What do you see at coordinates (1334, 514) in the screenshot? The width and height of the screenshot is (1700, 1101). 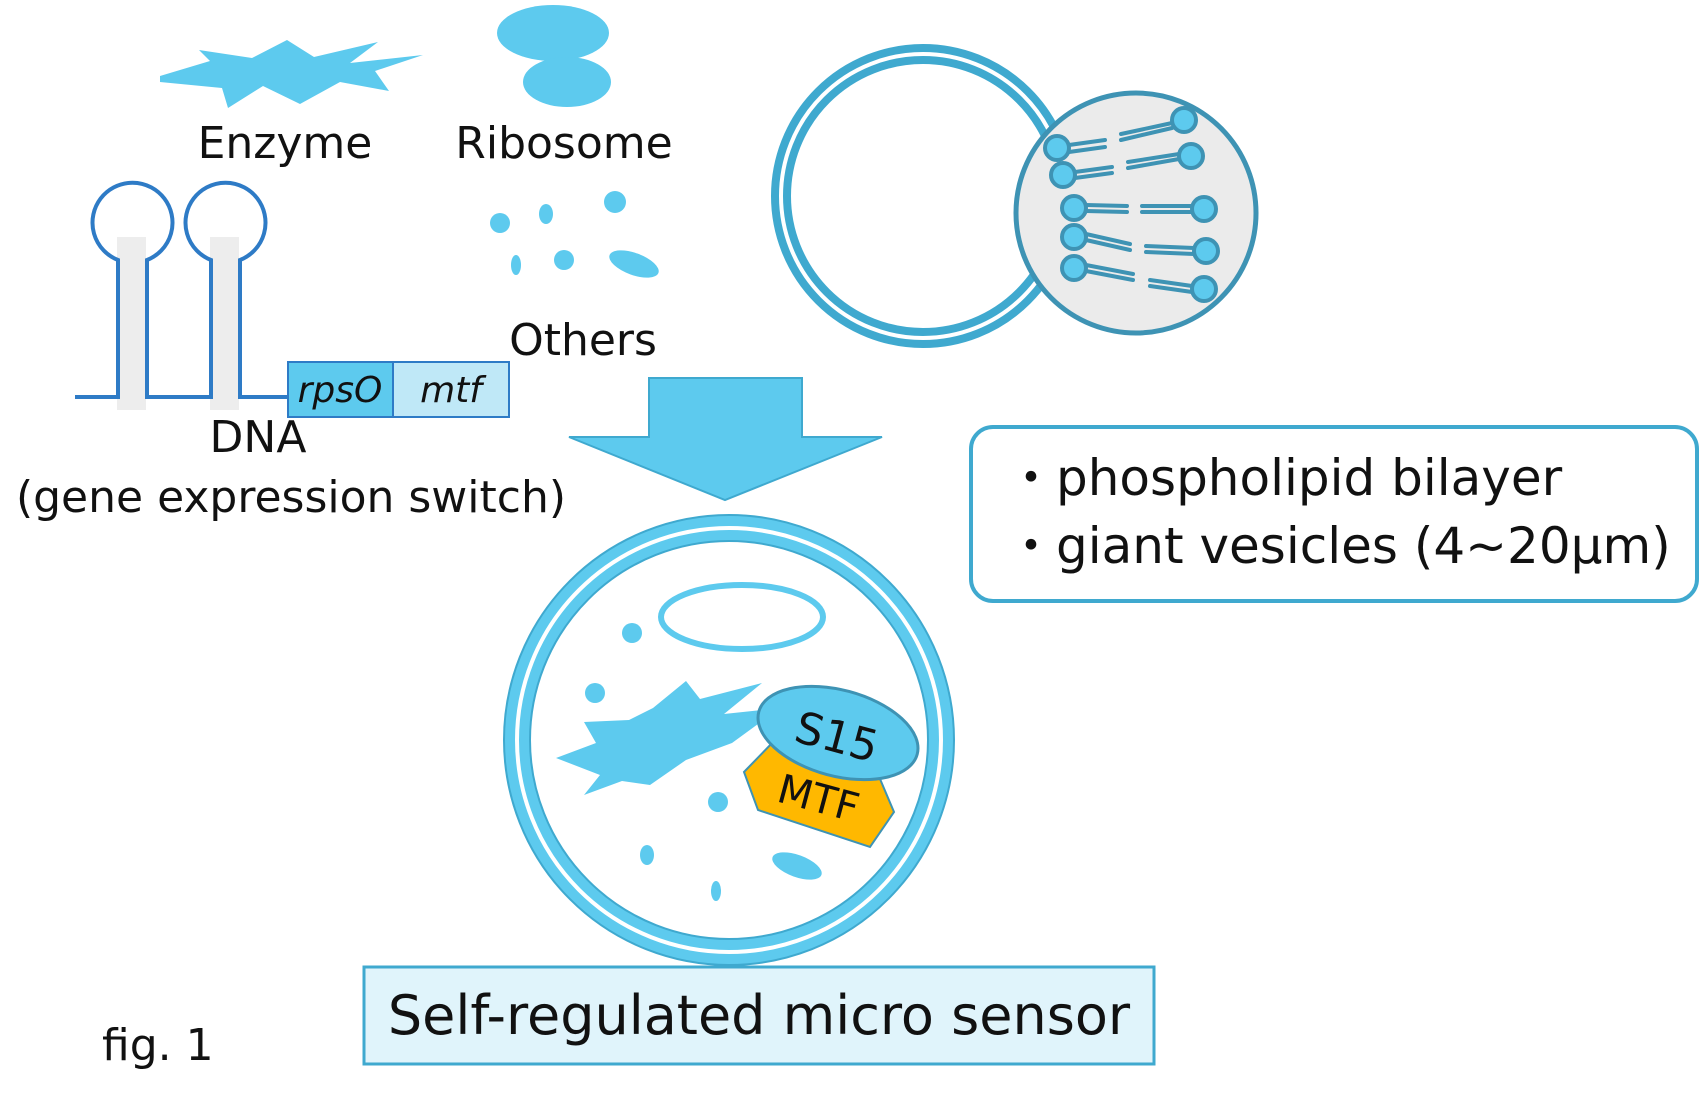 I see `vesicle-info-box` at bounding box center [1334, 514].